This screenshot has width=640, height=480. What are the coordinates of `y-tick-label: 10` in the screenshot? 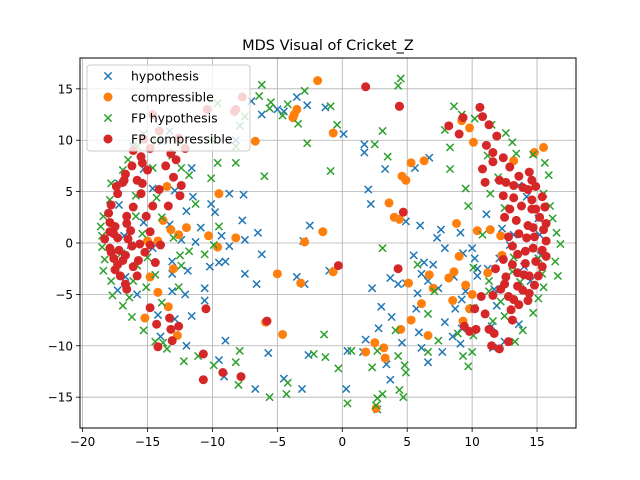 It's located at (65, 141).